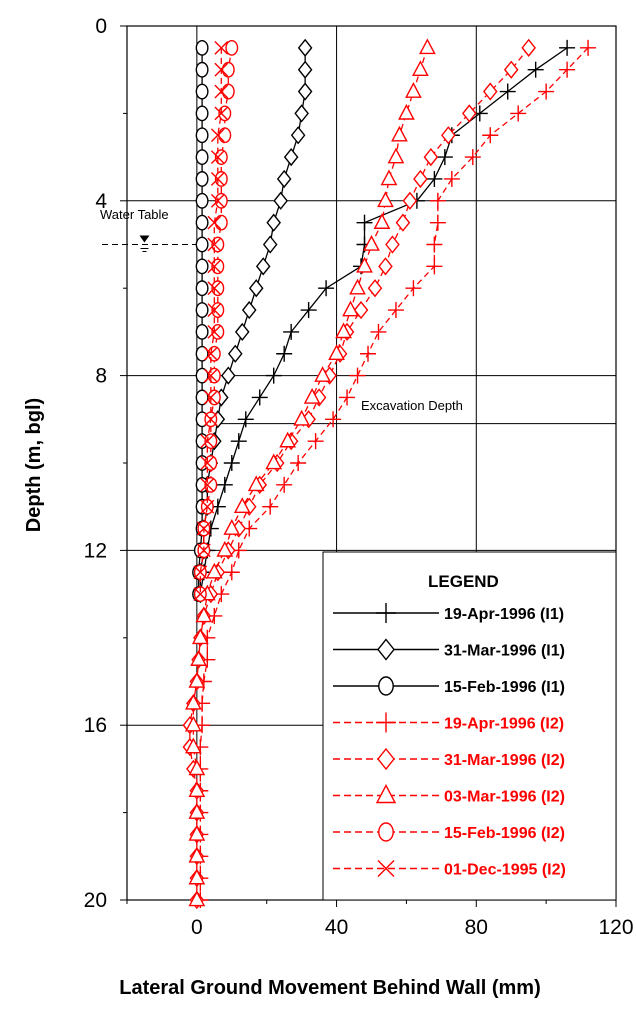 This screenshot has width=636, height=1012. I want to click on y-axis-title: Depth (m, bgl), so click(34, 465).